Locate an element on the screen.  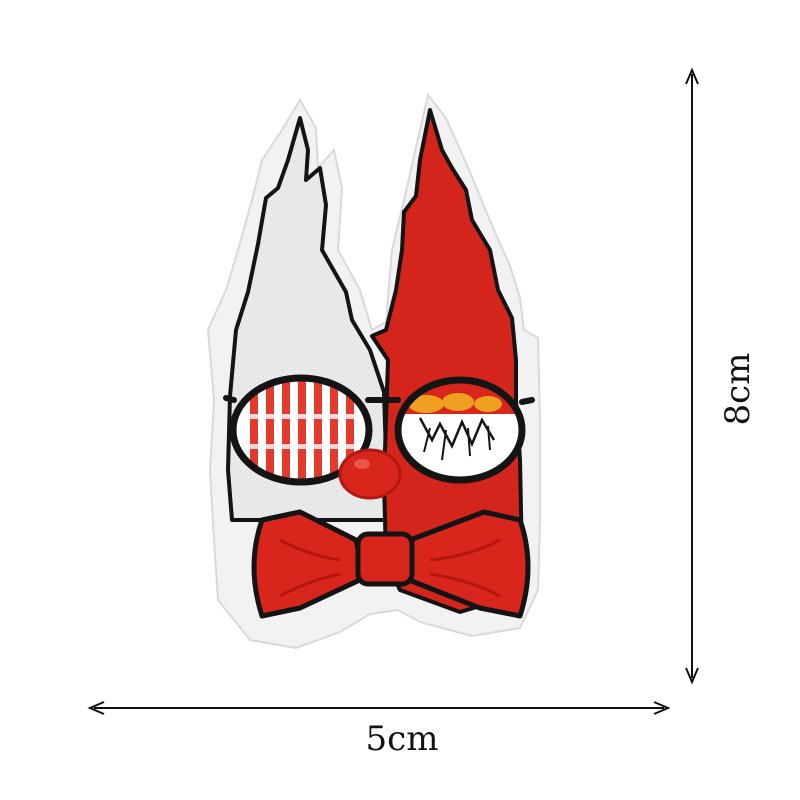
width-label: 5cm is located at coordinates (402, 739).